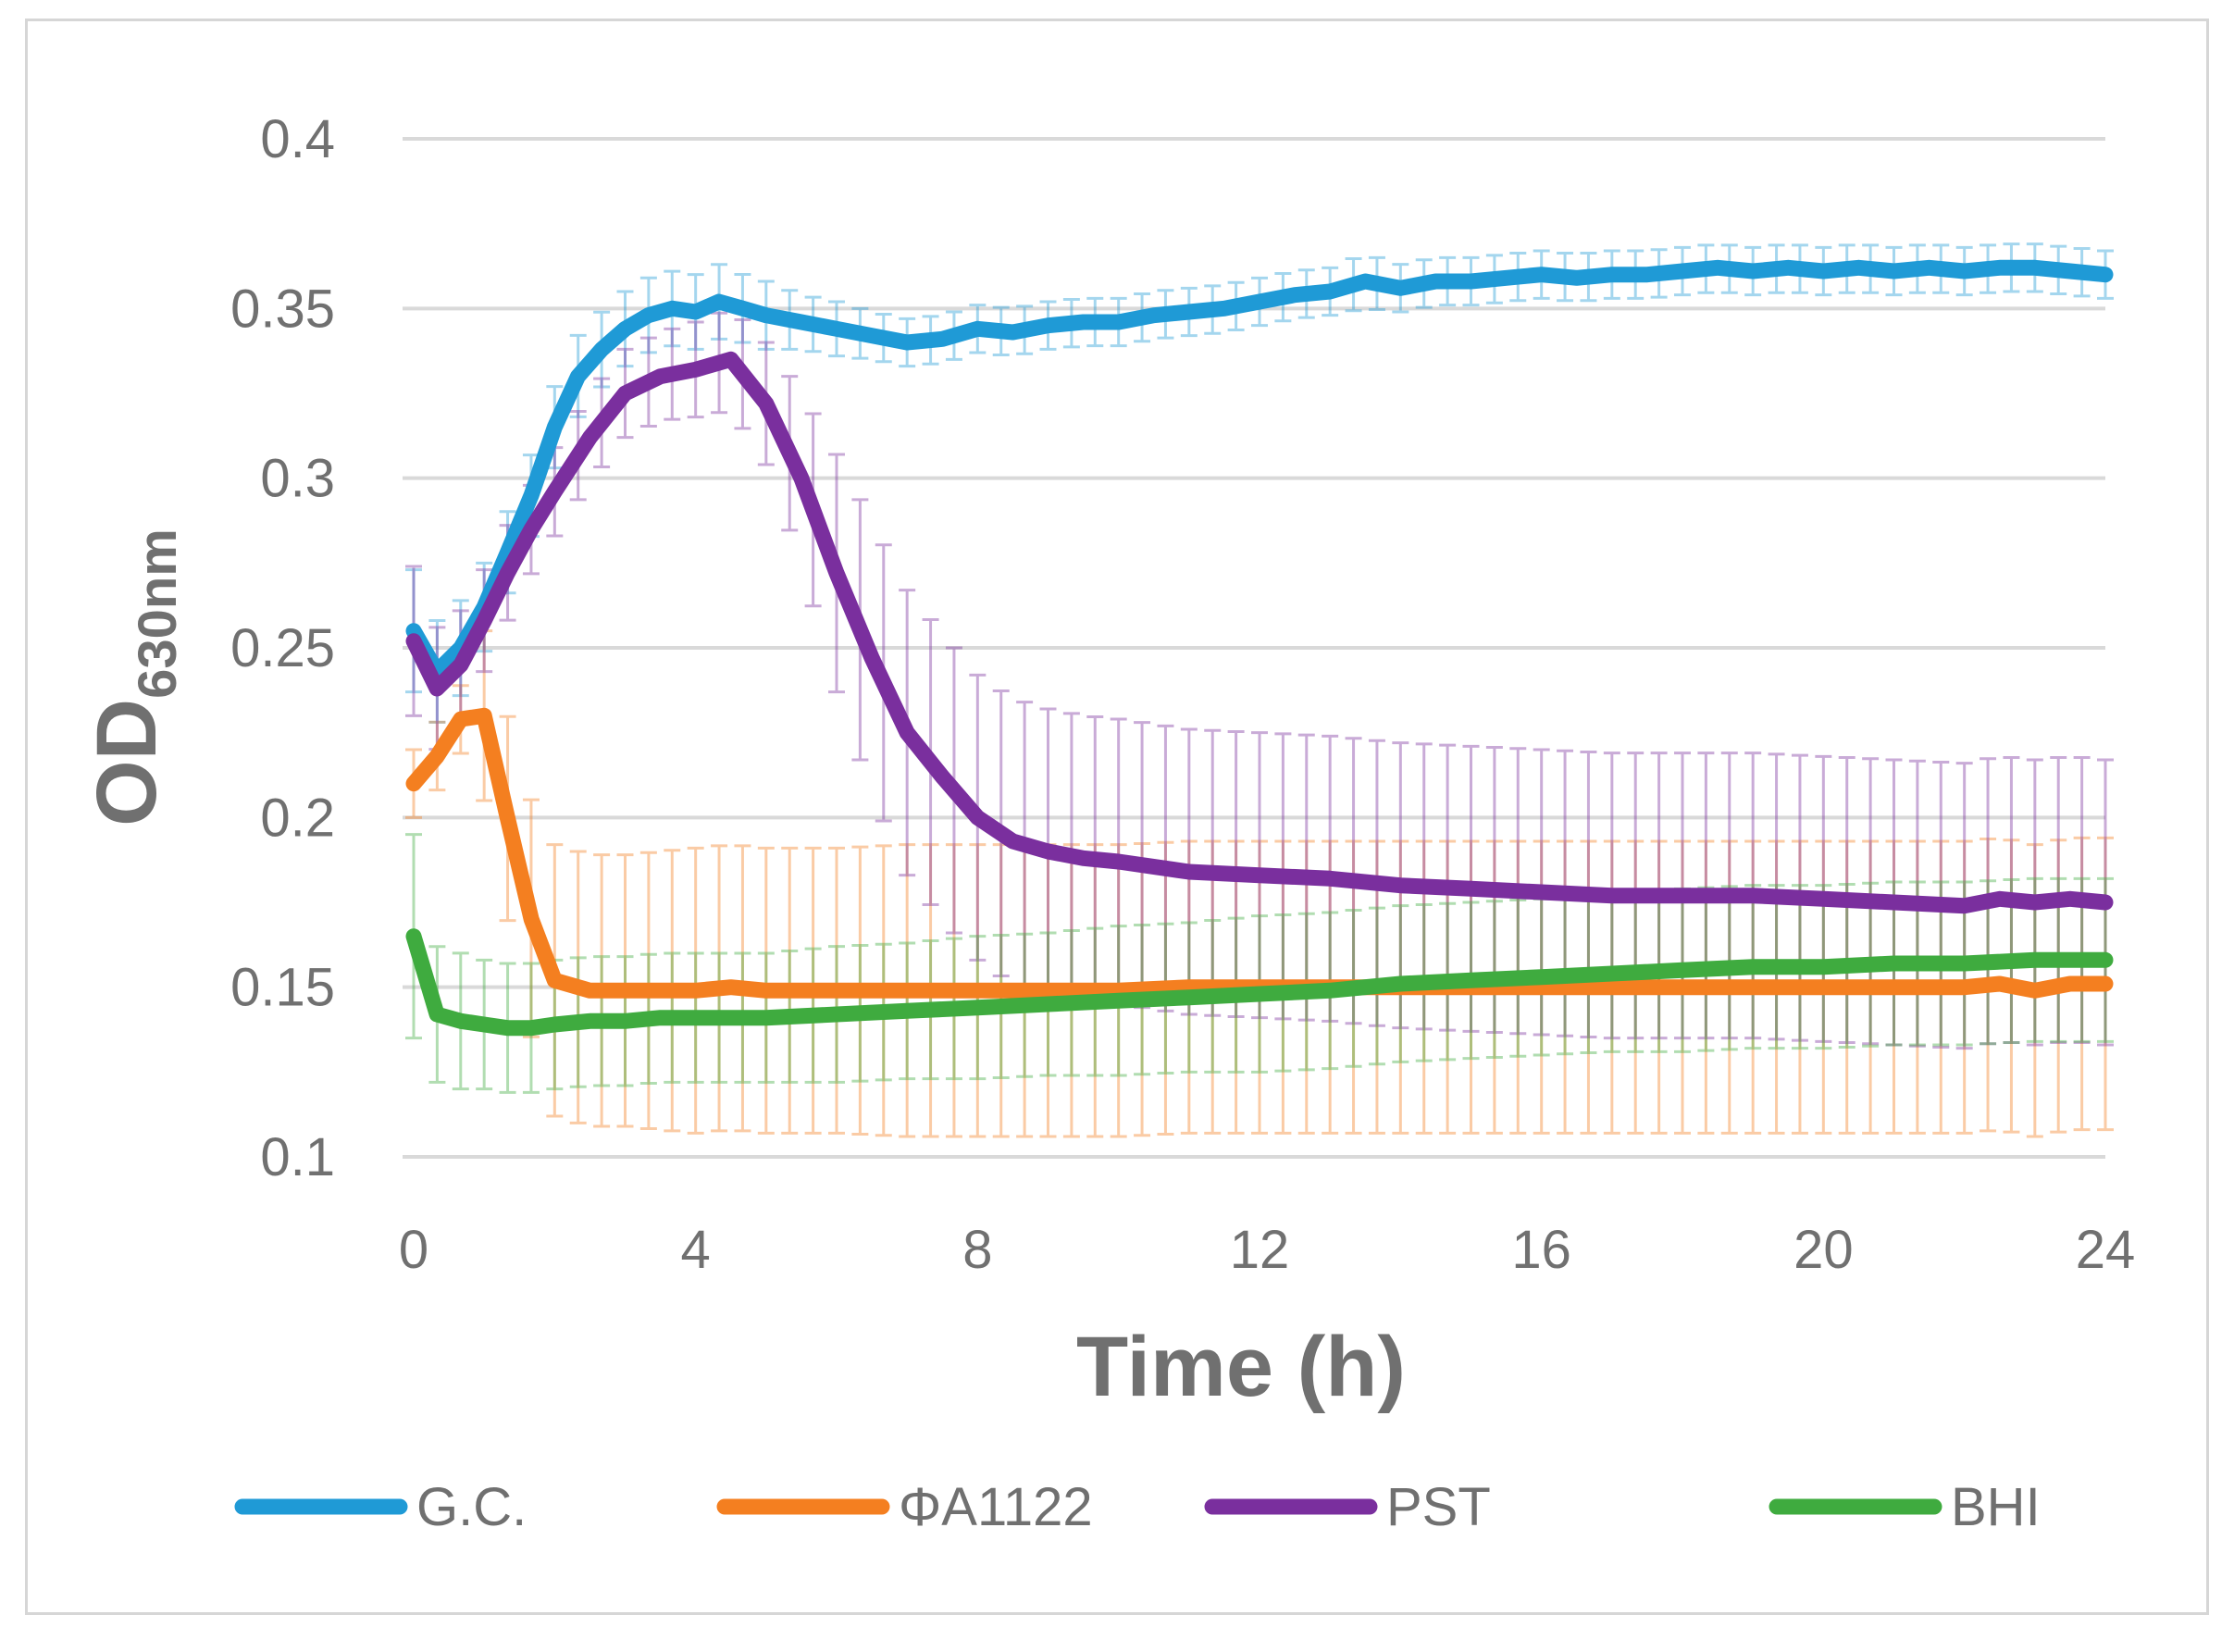  I want to click on y-axis-subscript: 630nm, so click(158, 613).